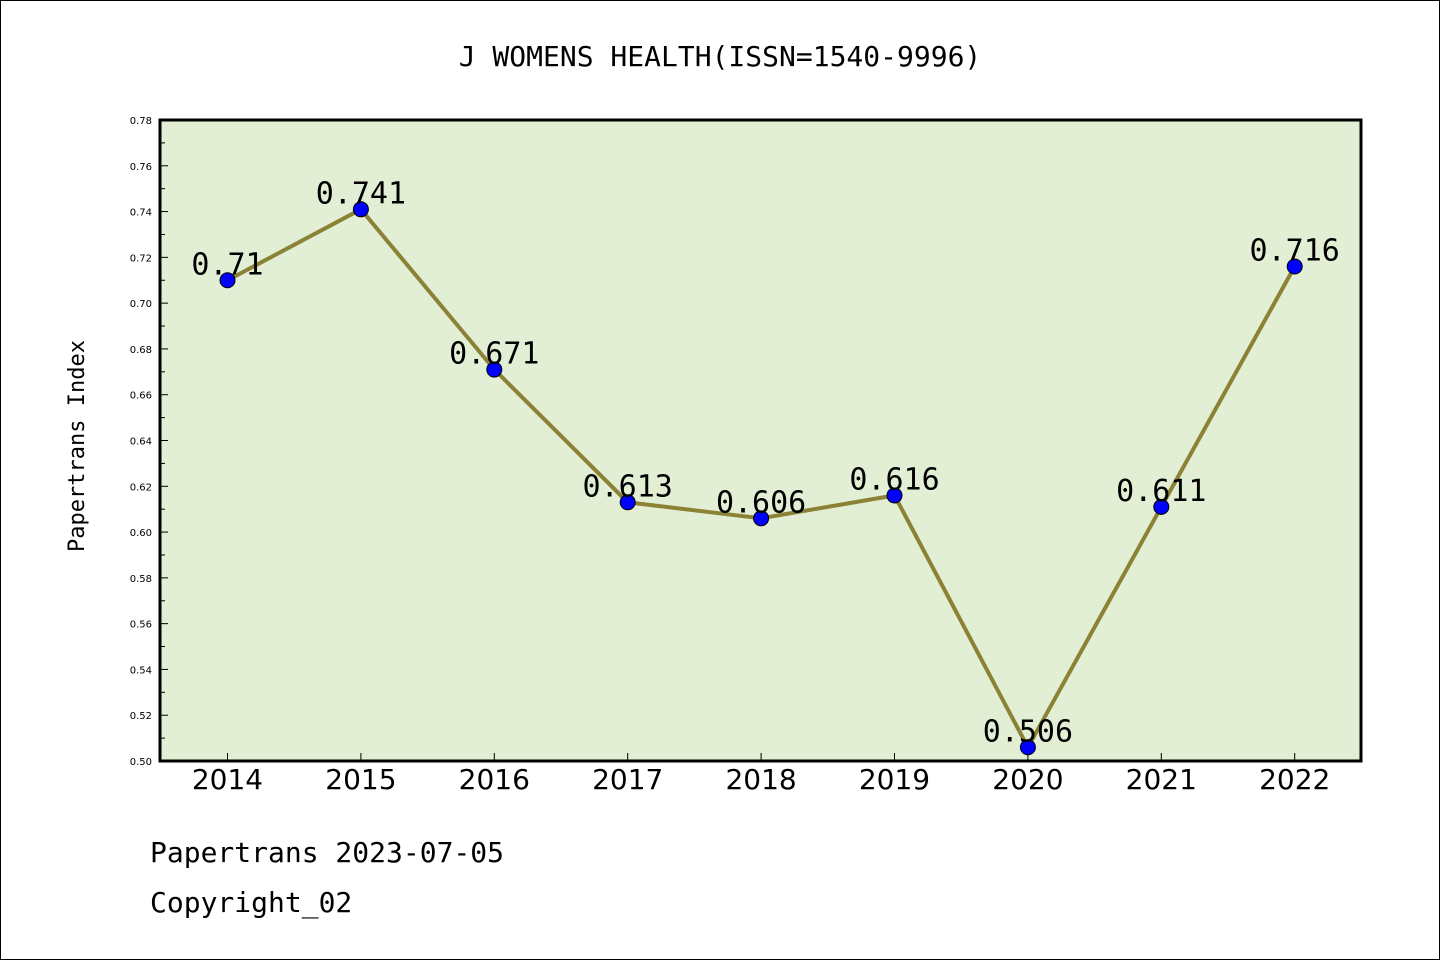 The width and height of the screenshot is (1440, 960). Describe the element at coordinates (360, 779) in the screenshot. I see `x-tick-label: 2015` at that location.